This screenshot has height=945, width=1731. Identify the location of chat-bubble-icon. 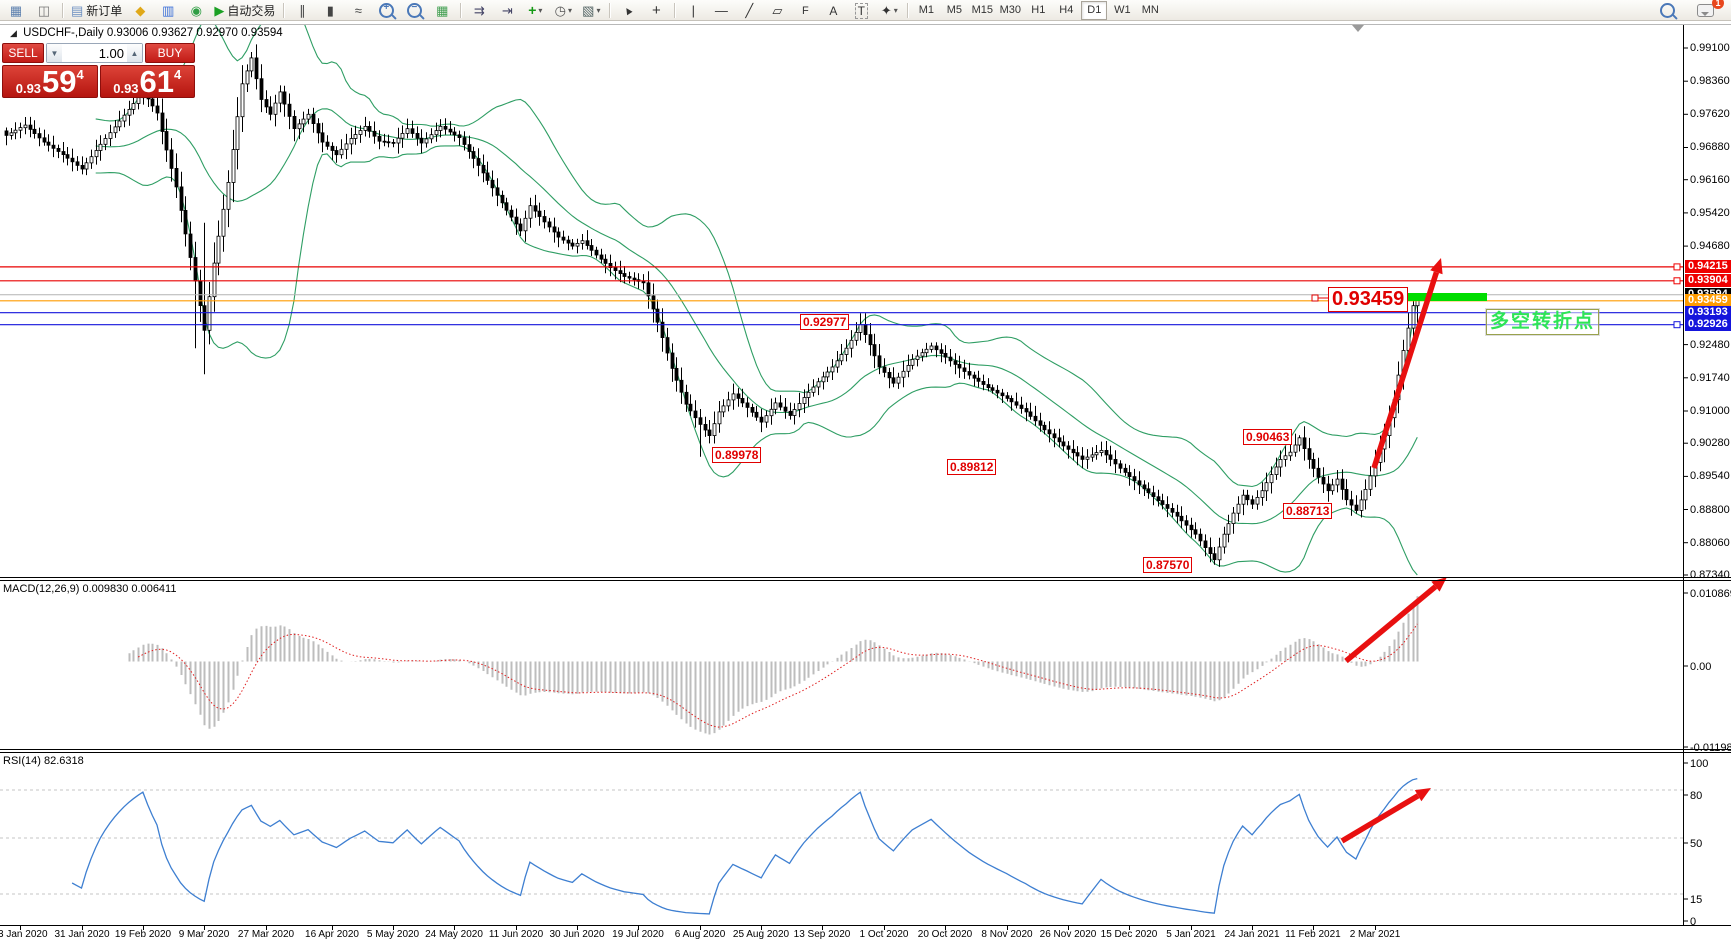
(1705, 10).